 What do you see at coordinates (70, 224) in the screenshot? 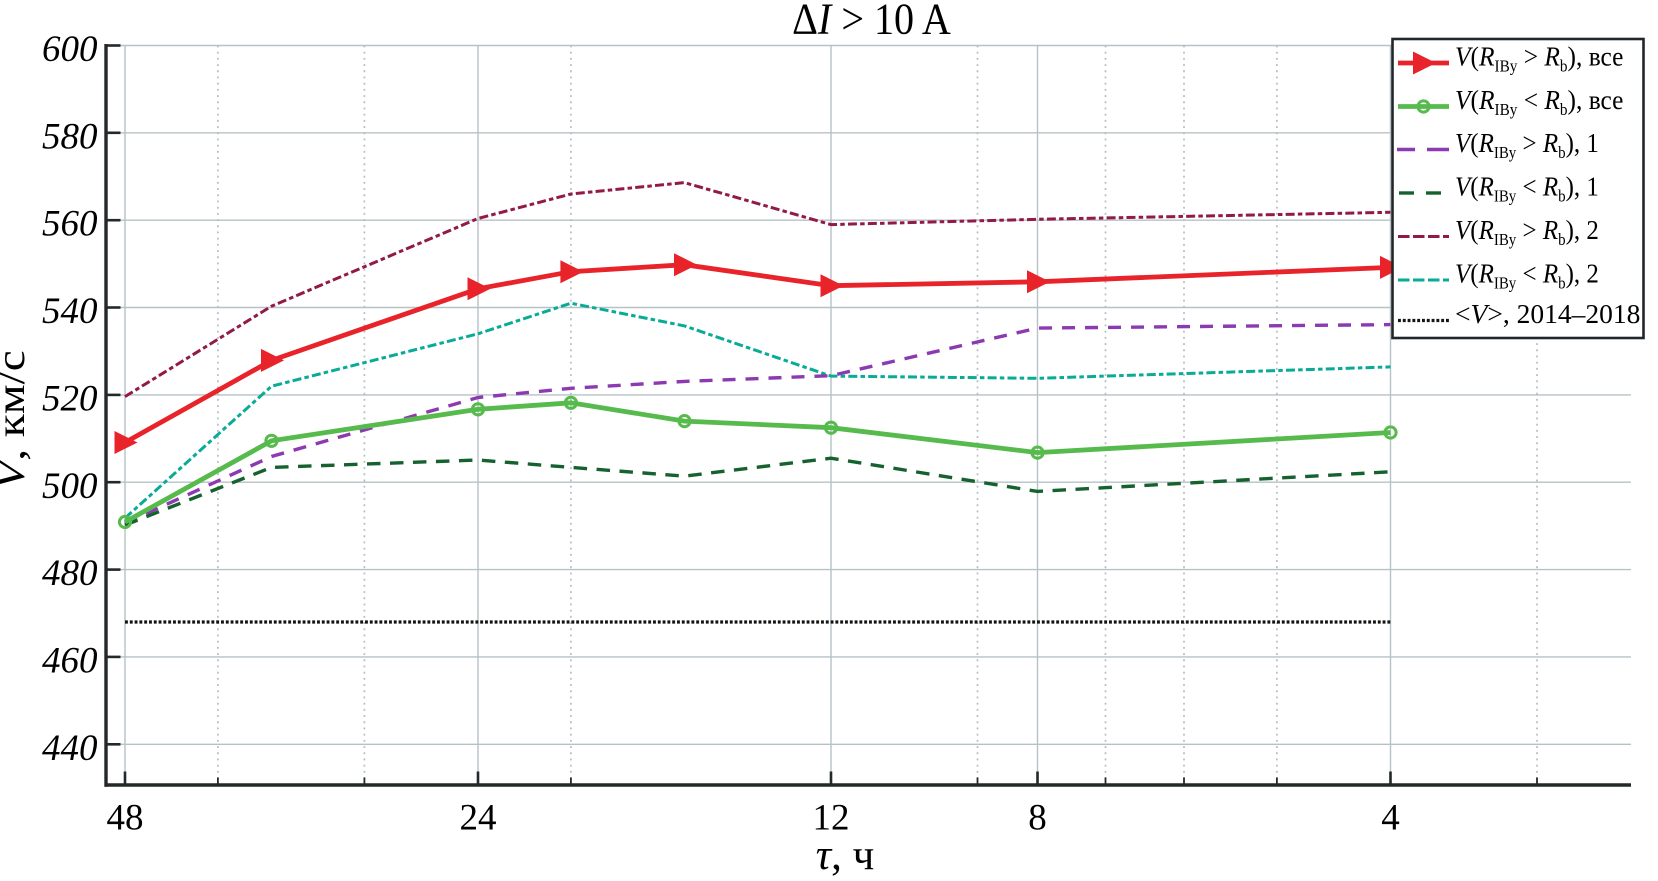
I see `svg-text: 560` at bounding box center [70, 224].